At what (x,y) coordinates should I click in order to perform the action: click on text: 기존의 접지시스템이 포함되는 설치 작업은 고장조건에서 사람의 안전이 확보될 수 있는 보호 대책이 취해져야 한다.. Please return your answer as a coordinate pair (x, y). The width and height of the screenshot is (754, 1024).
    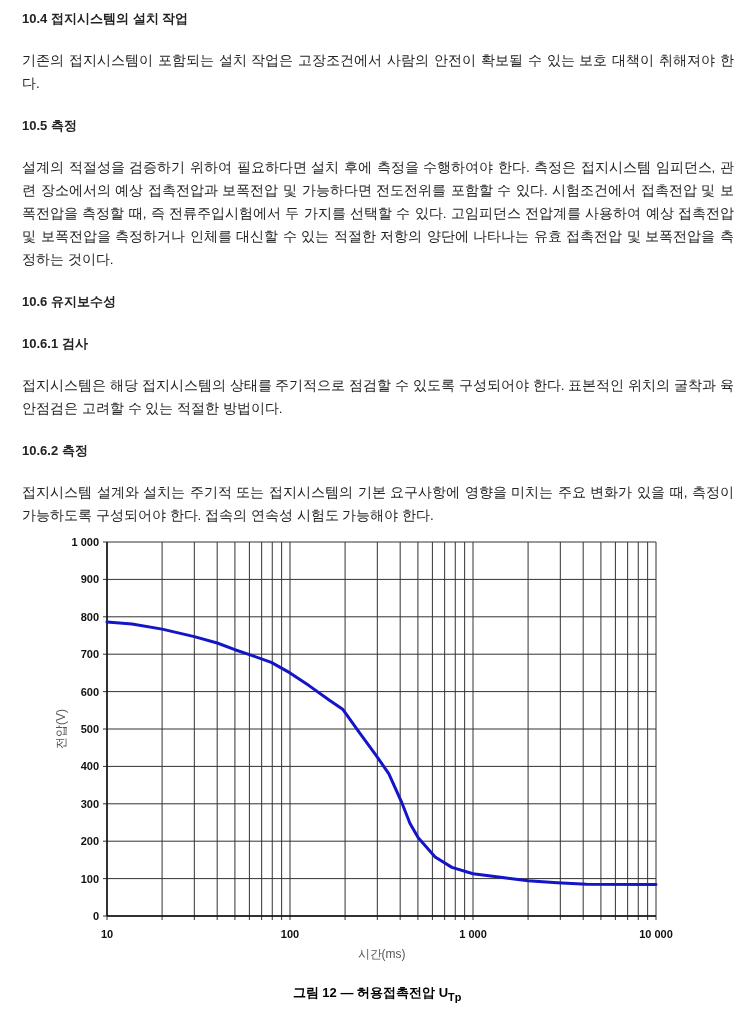
    Looking at the image, I should click on (378, 72).